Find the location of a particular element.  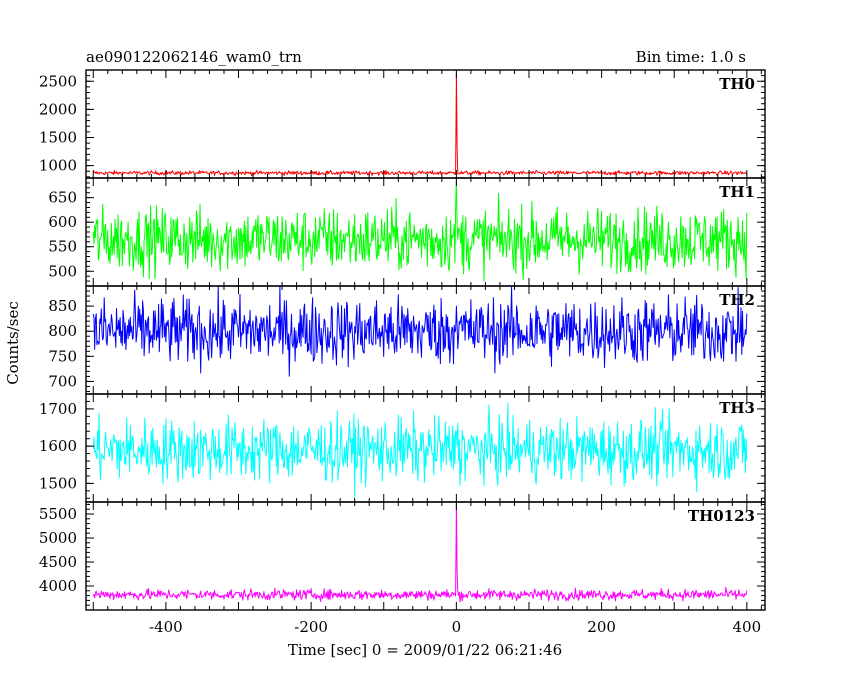

panel-th0123: 4000 4500 5000 5500 TH0123 is located at coordinates (402, 556).